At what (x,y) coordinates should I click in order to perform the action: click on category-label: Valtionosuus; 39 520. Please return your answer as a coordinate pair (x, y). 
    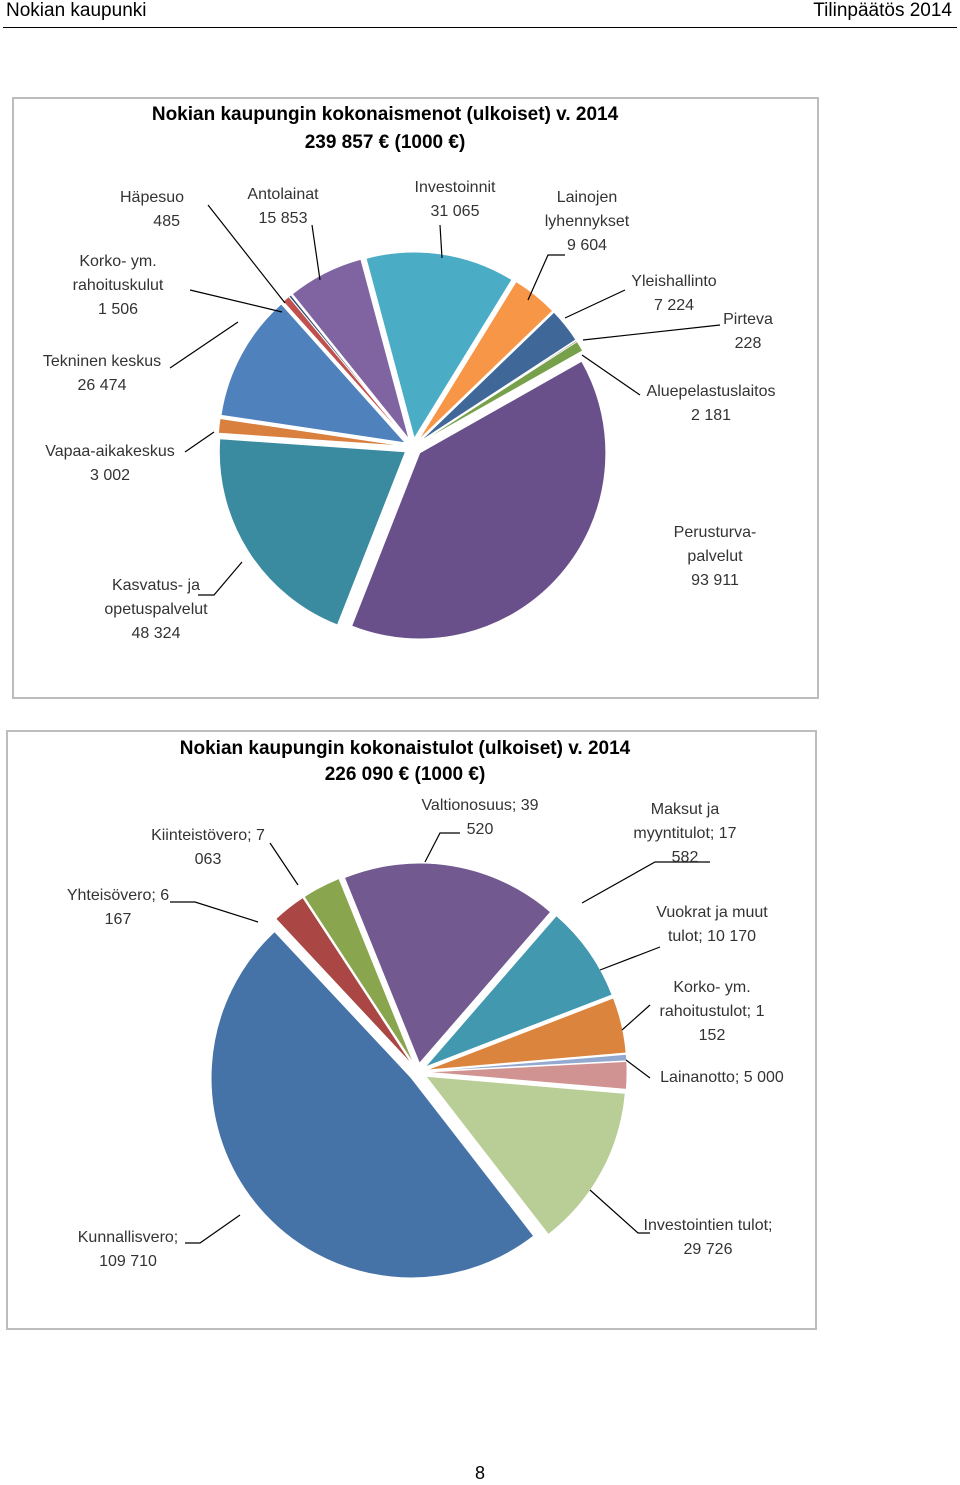
    Looking at the image, I should click on (480, 817).